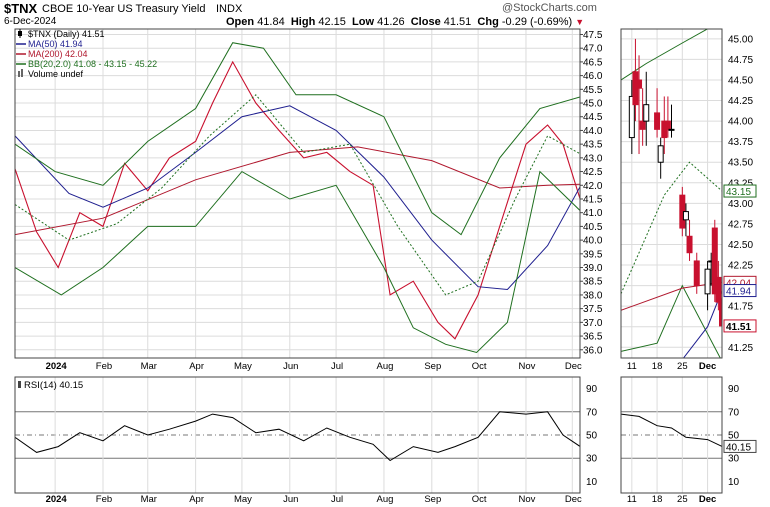 The width and height of the screenshot is (770, 507). I want to click on price-y-tick-label: 37.5, so click(593, 309).